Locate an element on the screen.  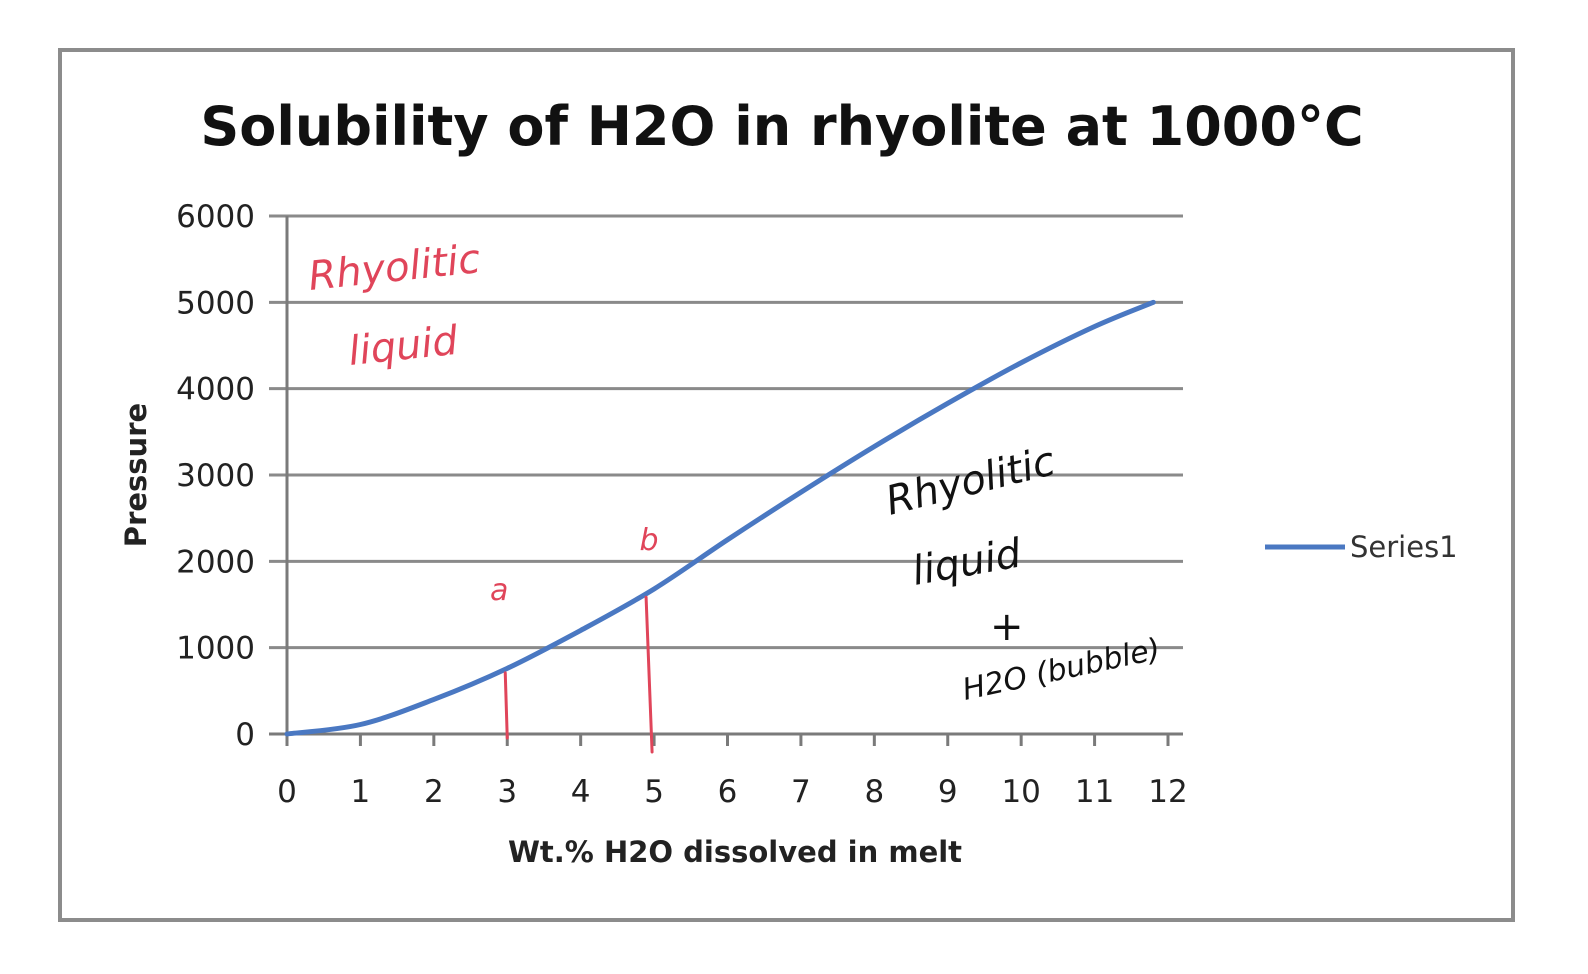
y-tick-label-5000: 5000 is located at coordinates (215, 303).